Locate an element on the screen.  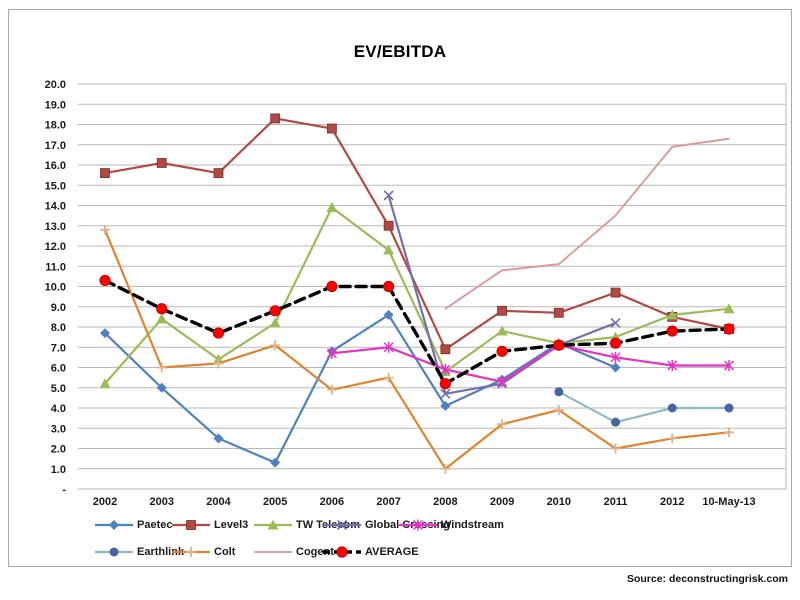
svg-text: 2009 is located at coordinates (502, 502).